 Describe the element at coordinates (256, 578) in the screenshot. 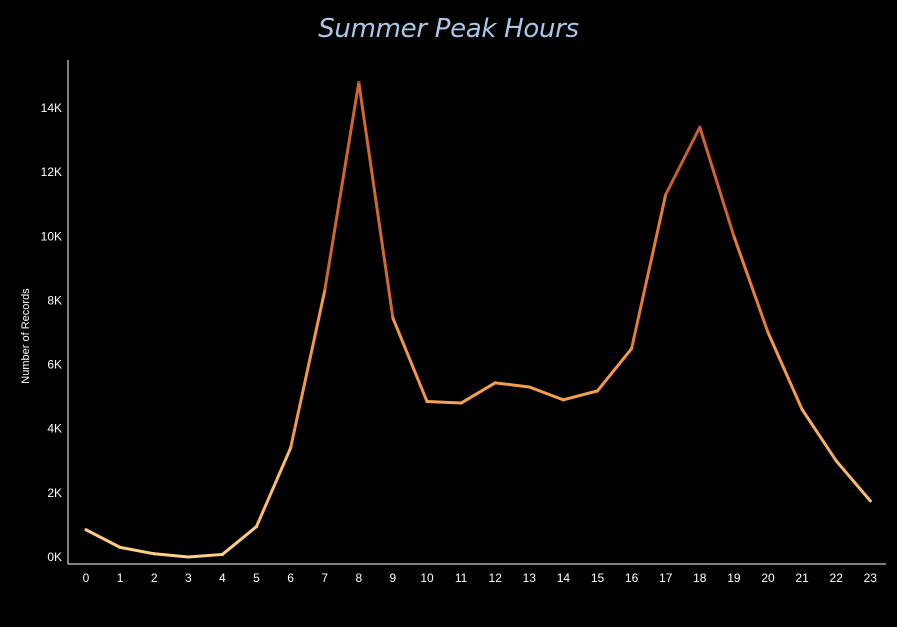

I see `x-tick-label: 5` at that location.